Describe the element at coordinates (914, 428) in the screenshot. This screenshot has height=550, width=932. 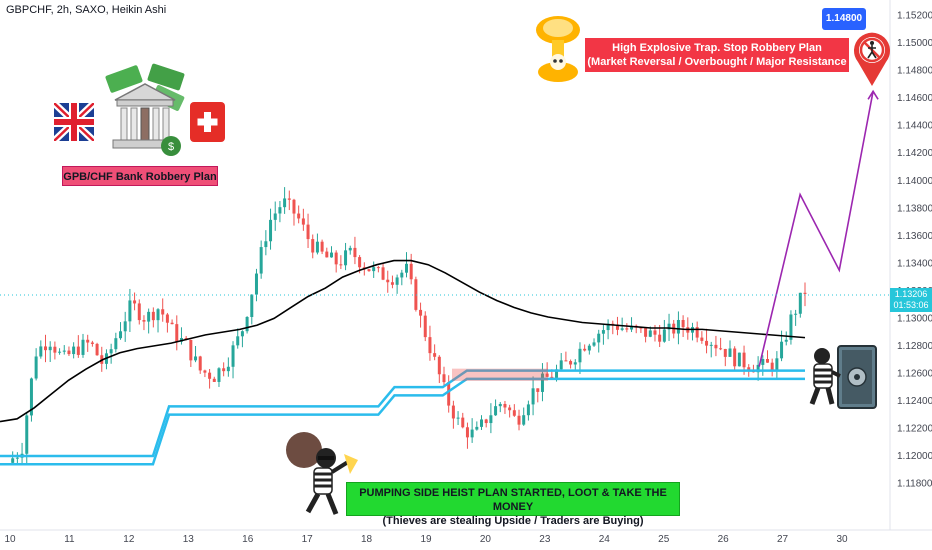
I see `price-tick-label: 1.12200` at that location.